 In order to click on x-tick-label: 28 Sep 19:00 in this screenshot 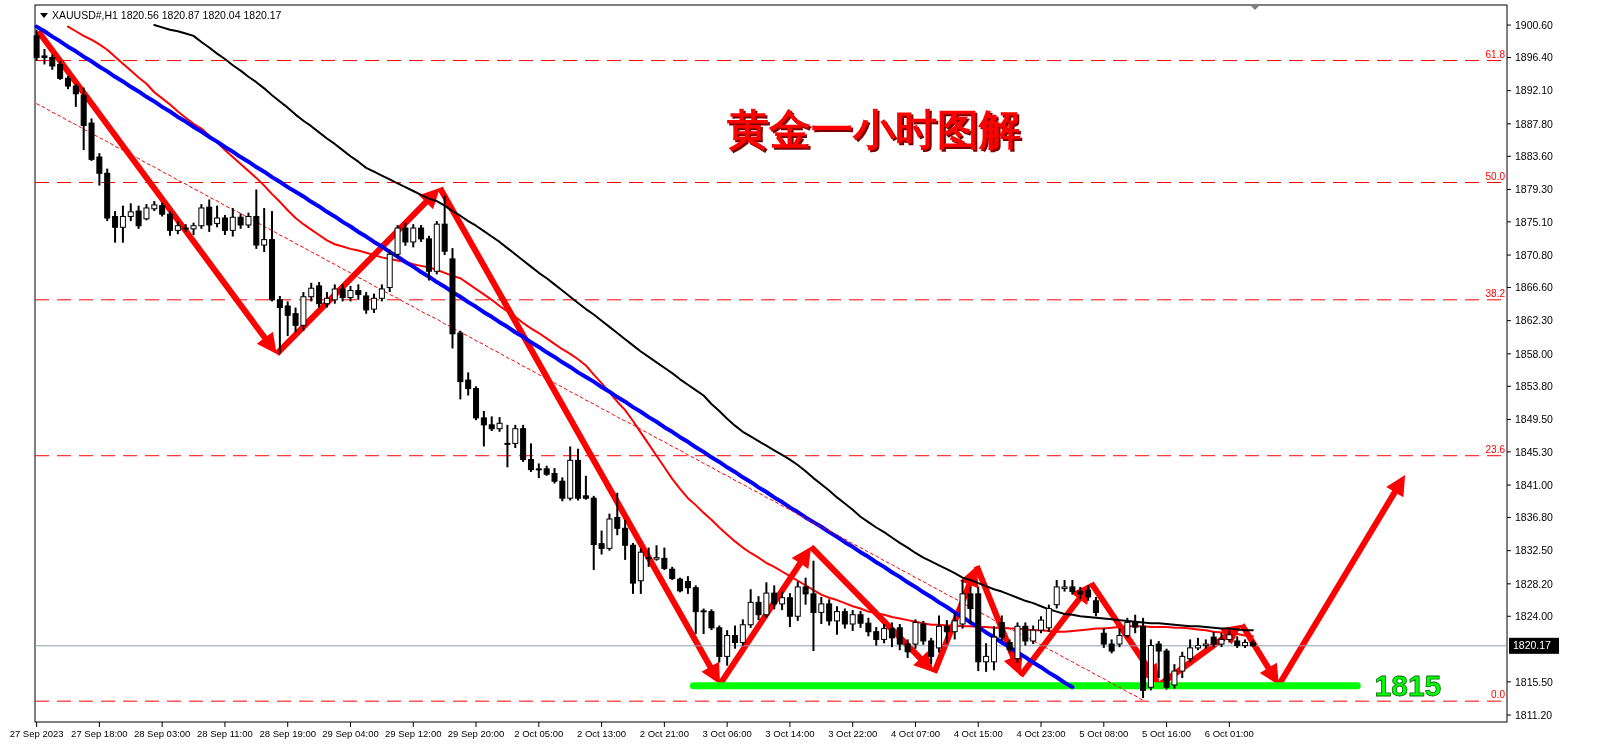, I will do `click(287, 733)`.